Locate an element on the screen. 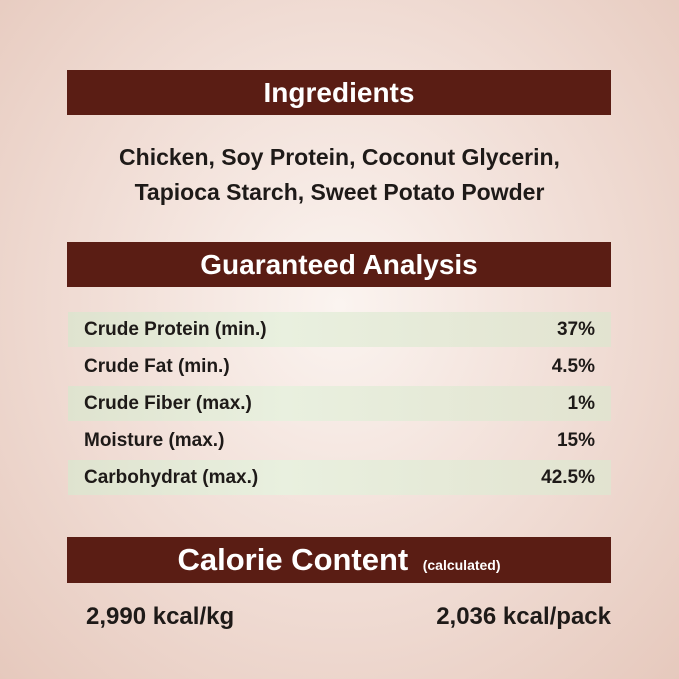  row-value: 1% is located at coordinates (581, 403).